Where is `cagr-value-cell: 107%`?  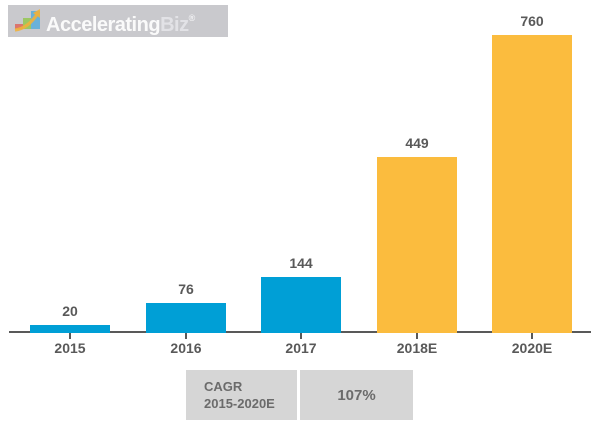
cagr-value-cell: 107% is located at coordinates (356, 395).